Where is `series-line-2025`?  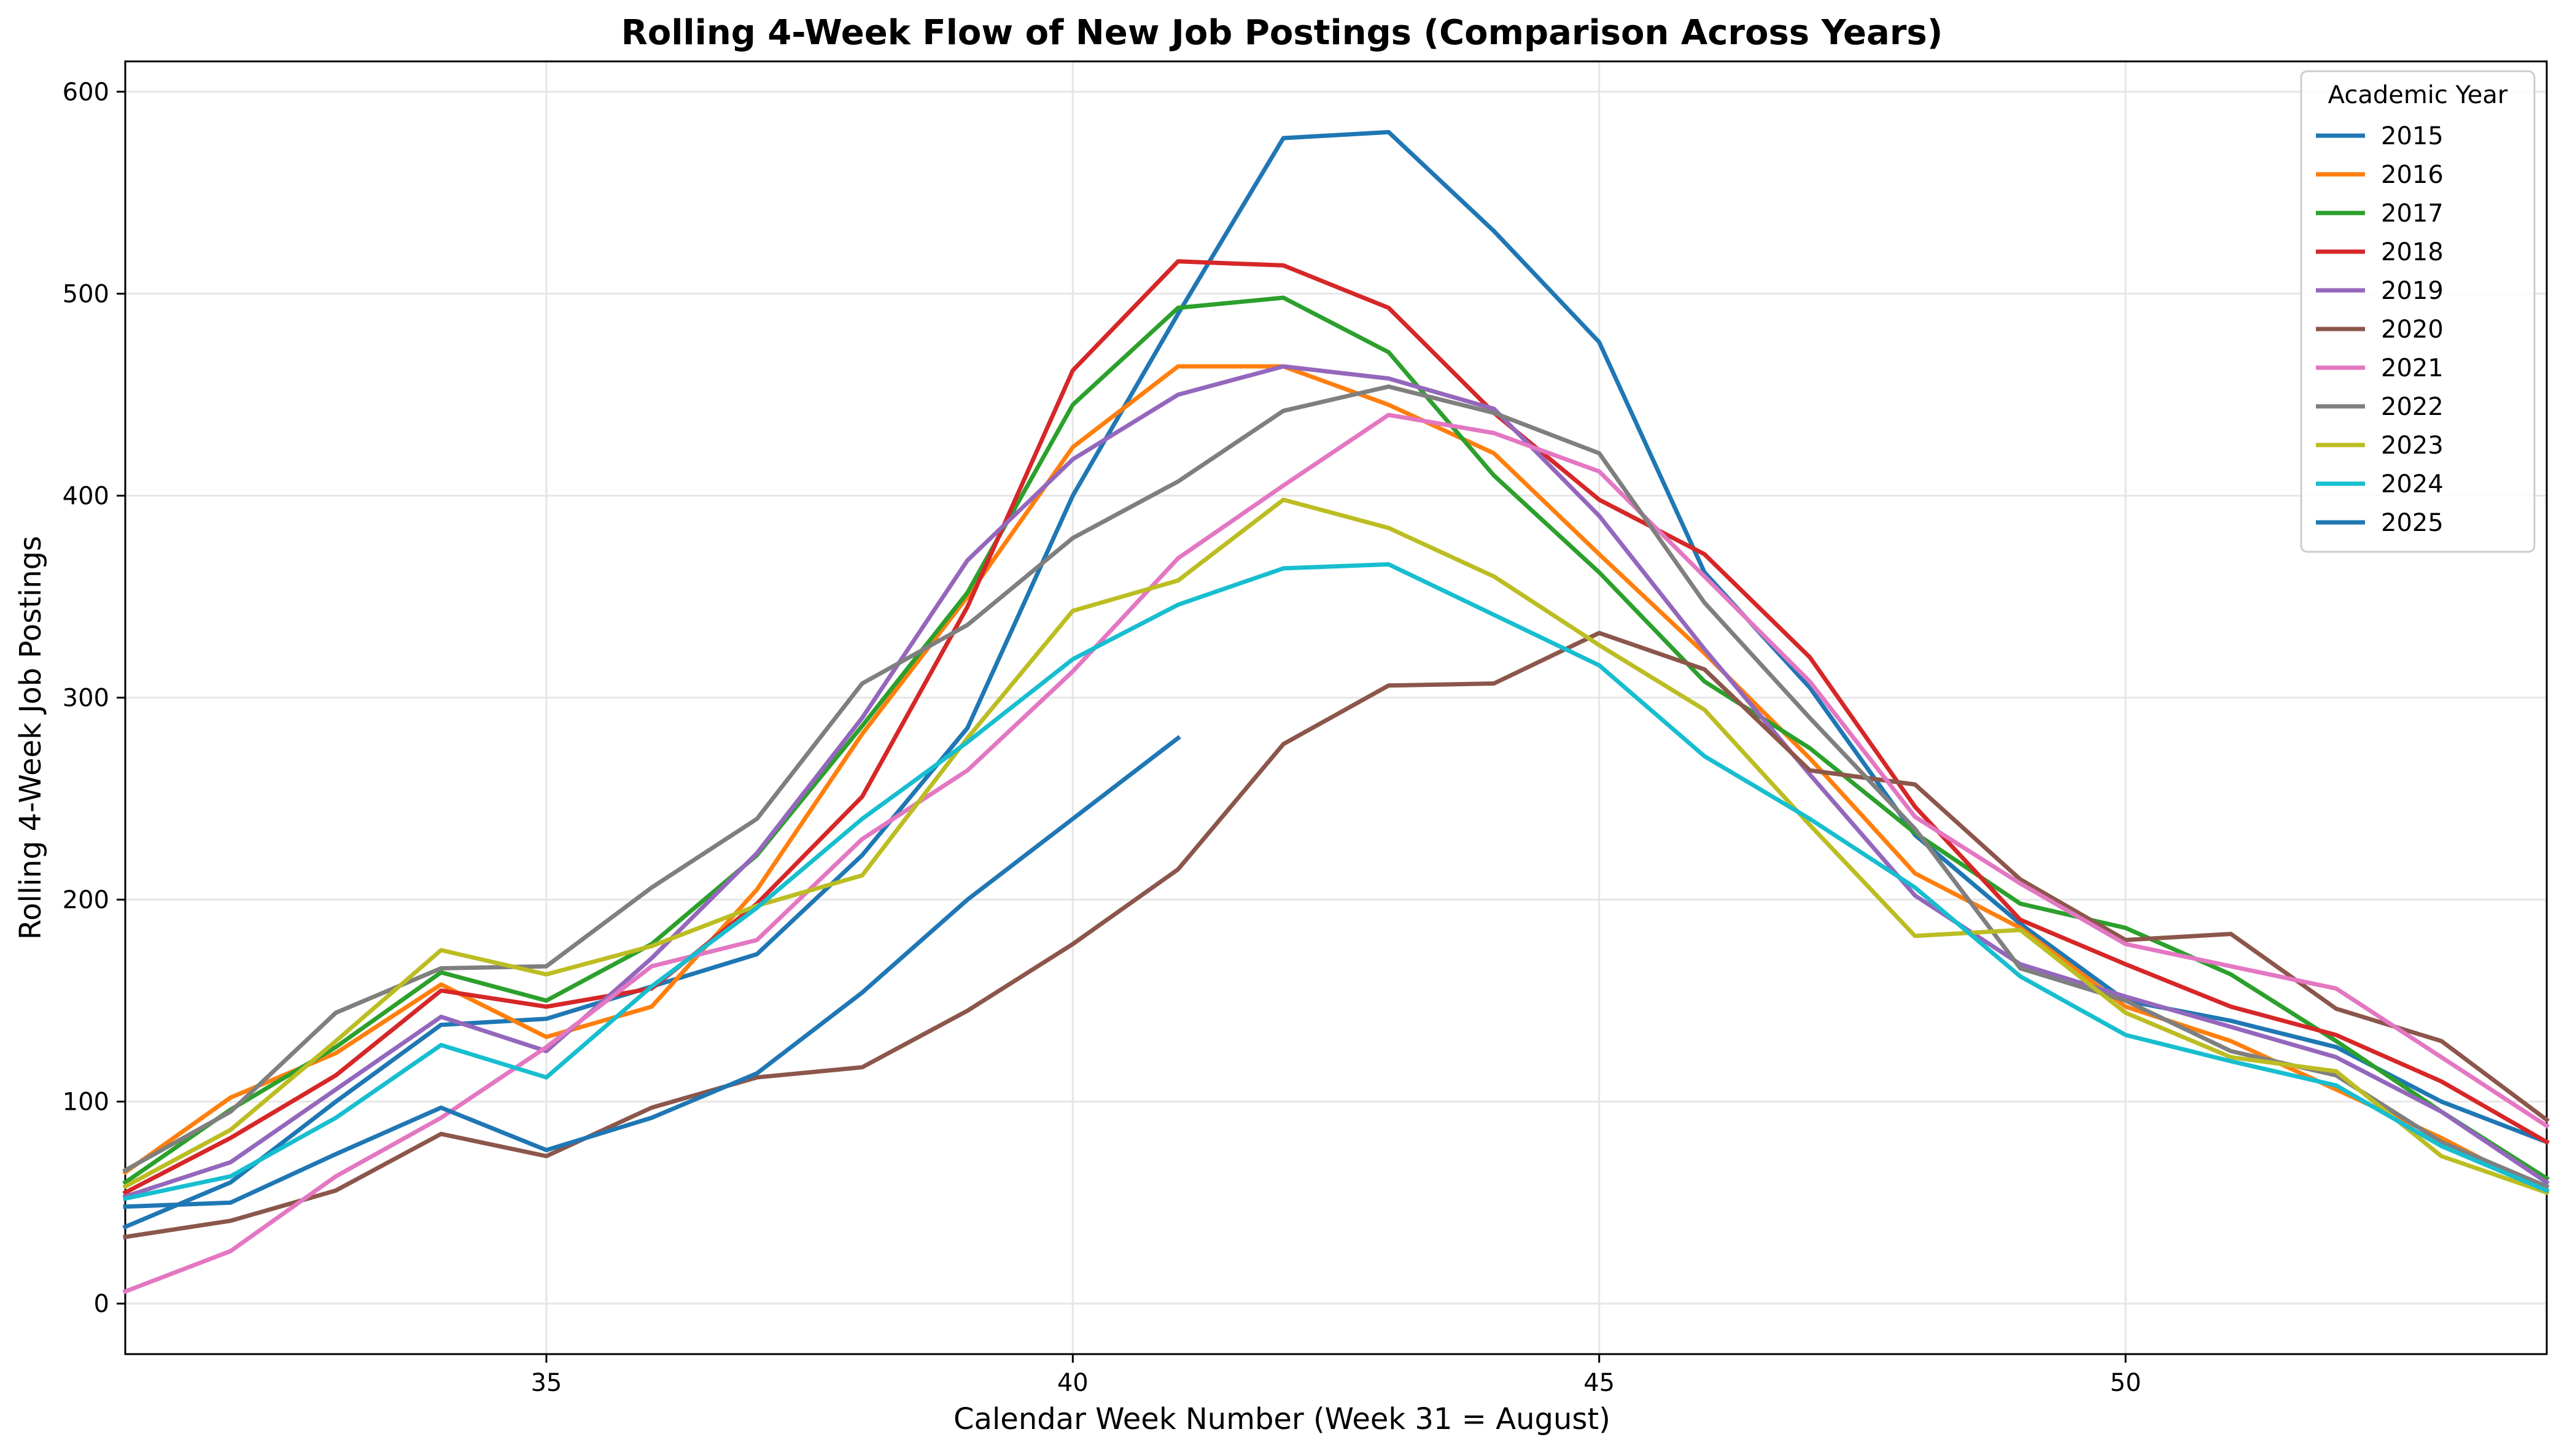 series-line-2025 is located at coordinates (652, 972).